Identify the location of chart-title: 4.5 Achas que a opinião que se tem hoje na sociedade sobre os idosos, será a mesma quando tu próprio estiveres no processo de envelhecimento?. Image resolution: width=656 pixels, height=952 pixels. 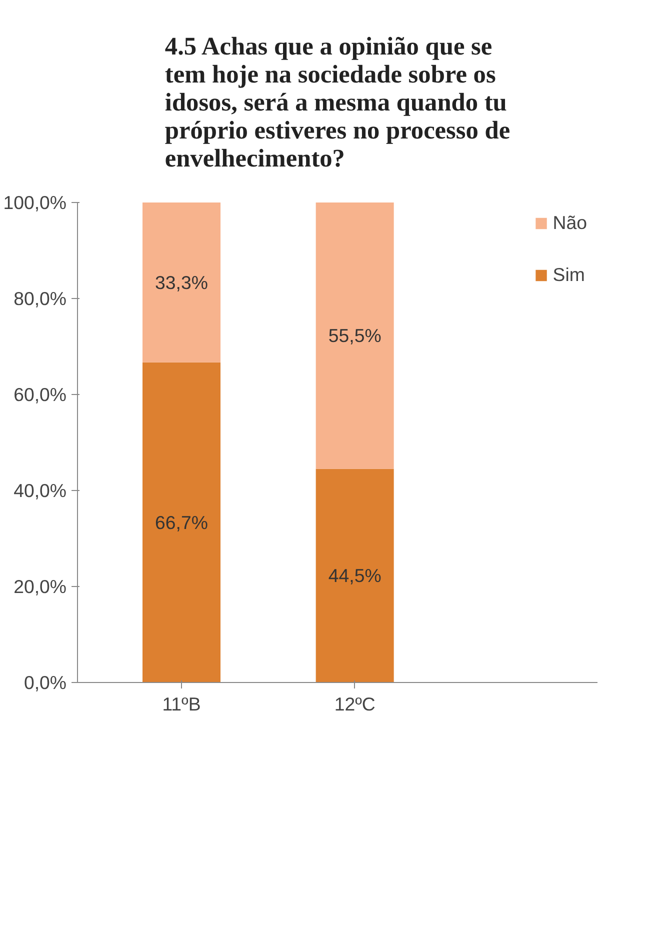
(337, 102).